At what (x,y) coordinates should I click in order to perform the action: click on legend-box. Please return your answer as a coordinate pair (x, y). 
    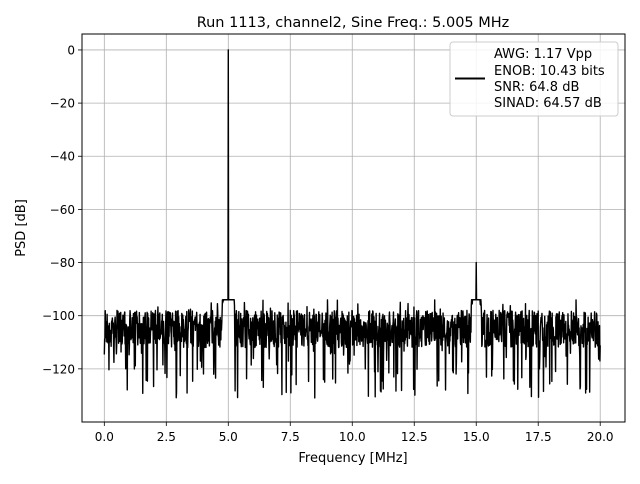
    Looking at the image, I should click on (534, 79).